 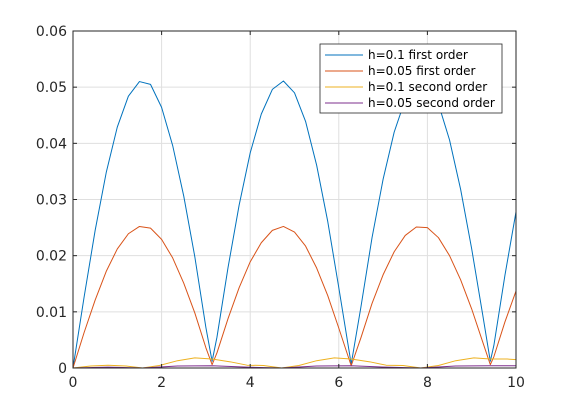 What do you see at coordinates (51, 88) in the screenshot?
I see `y-tick-label-5: 0.05` at bounding box center [51, 88].